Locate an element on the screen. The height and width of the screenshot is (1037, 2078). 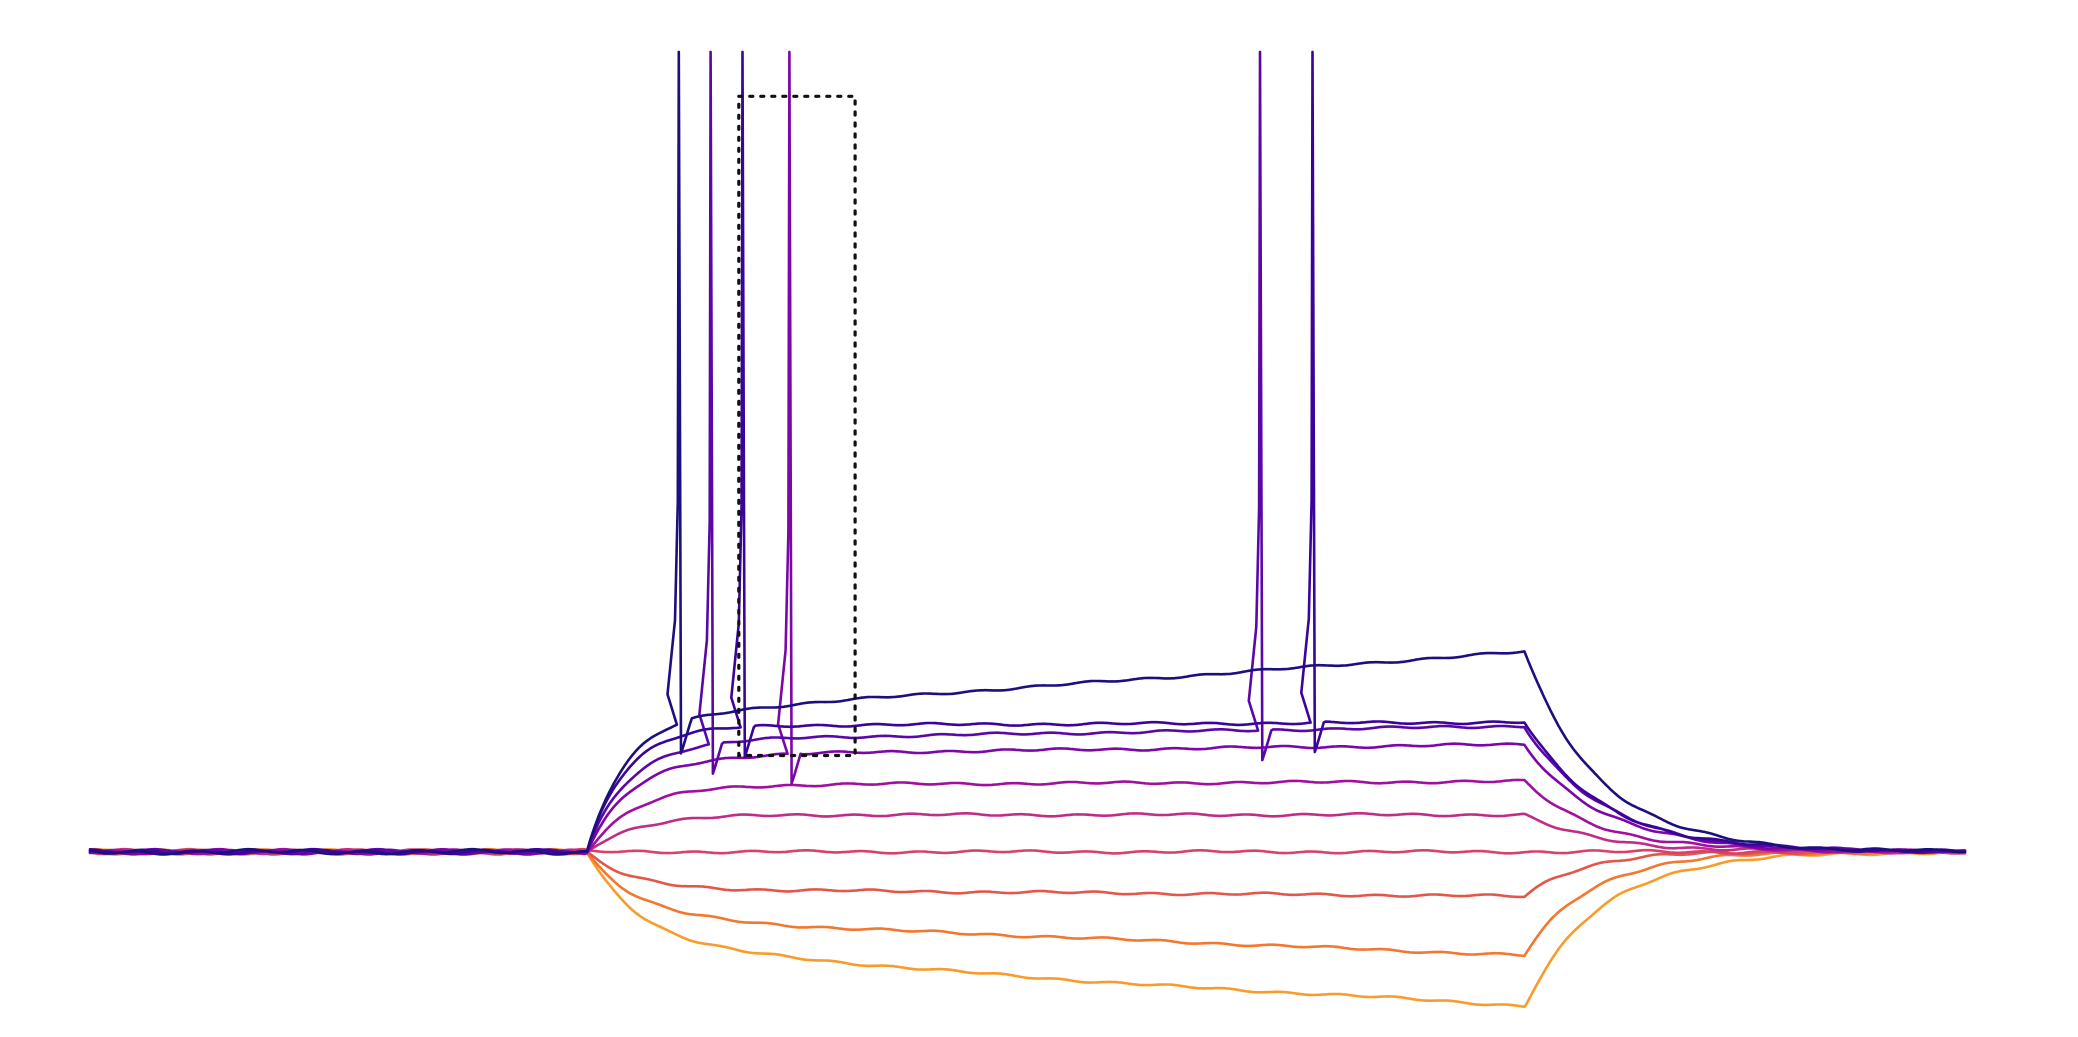
overlay-layer is located at coordinates (797, 426).